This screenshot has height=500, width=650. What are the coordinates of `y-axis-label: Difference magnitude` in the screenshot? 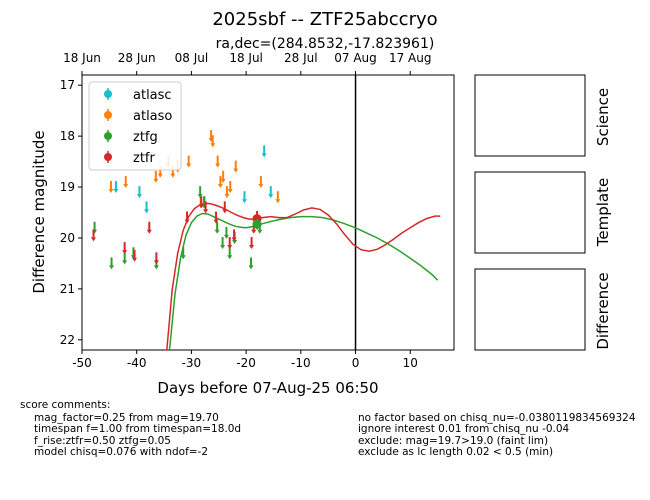 It's located at (39, 211).